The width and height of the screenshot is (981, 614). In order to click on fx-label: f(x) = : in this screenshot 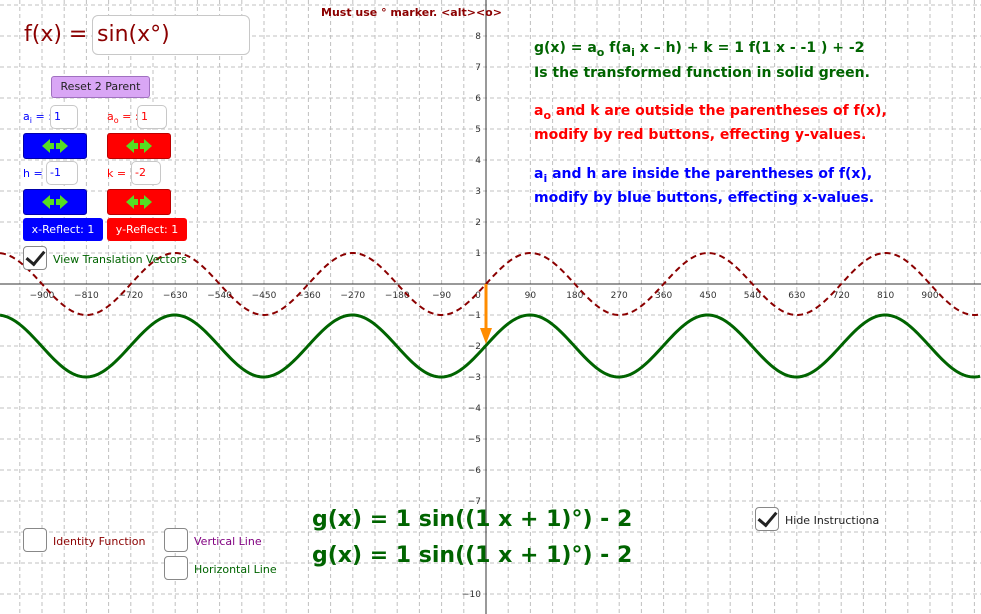, I will do `click(63, 34)`.